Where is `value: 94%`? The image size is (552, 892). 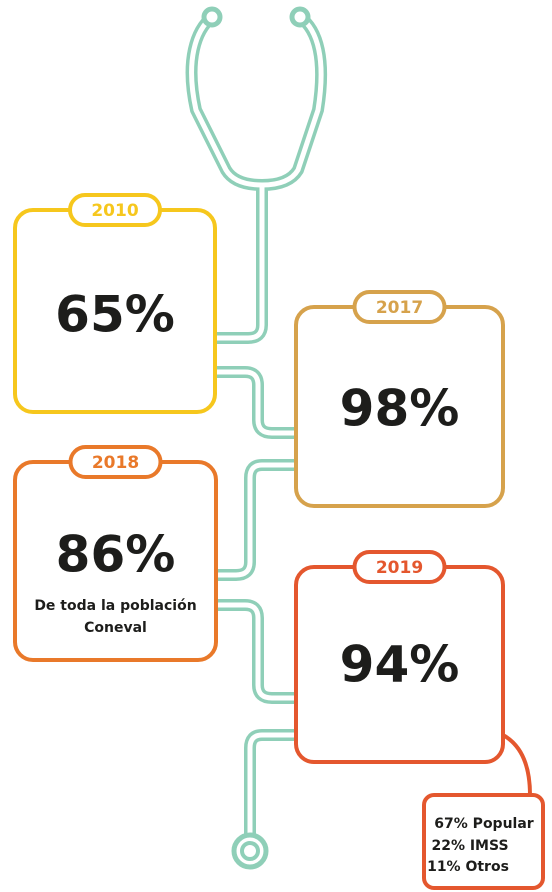 value: 94% is located at coordinates (400, 665).